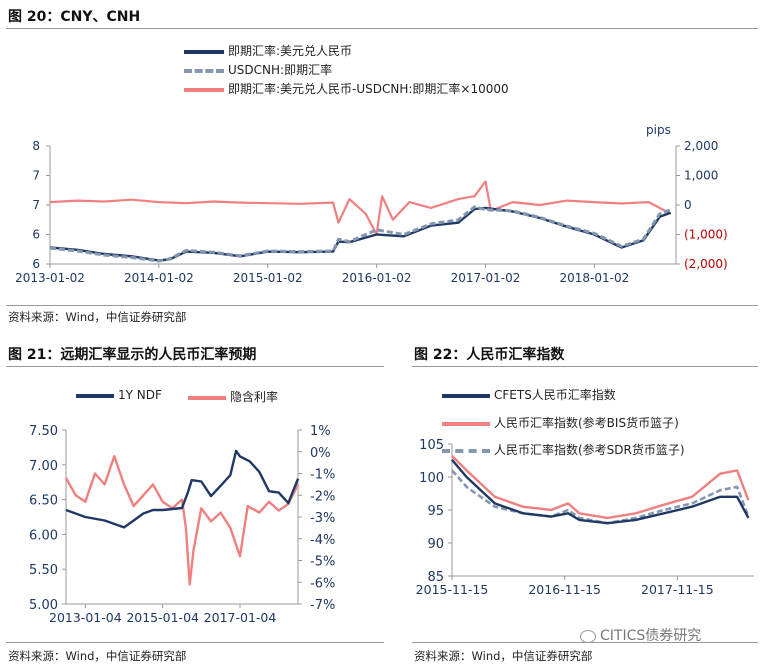 This screenshot has height=668, width=764. Describe the element at coordinates (322, 605) in the screenshot. I see `y-tick-label-right: -7%` at that location.